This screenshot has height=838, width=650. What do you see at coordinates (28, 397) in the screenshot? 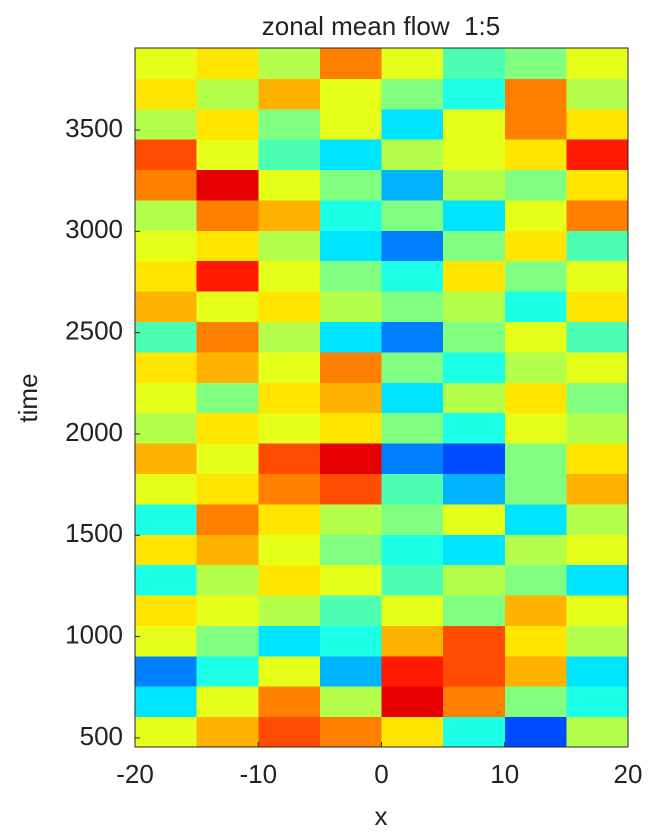
I see `y-axis-label: time` at bounding box center [28, 397].